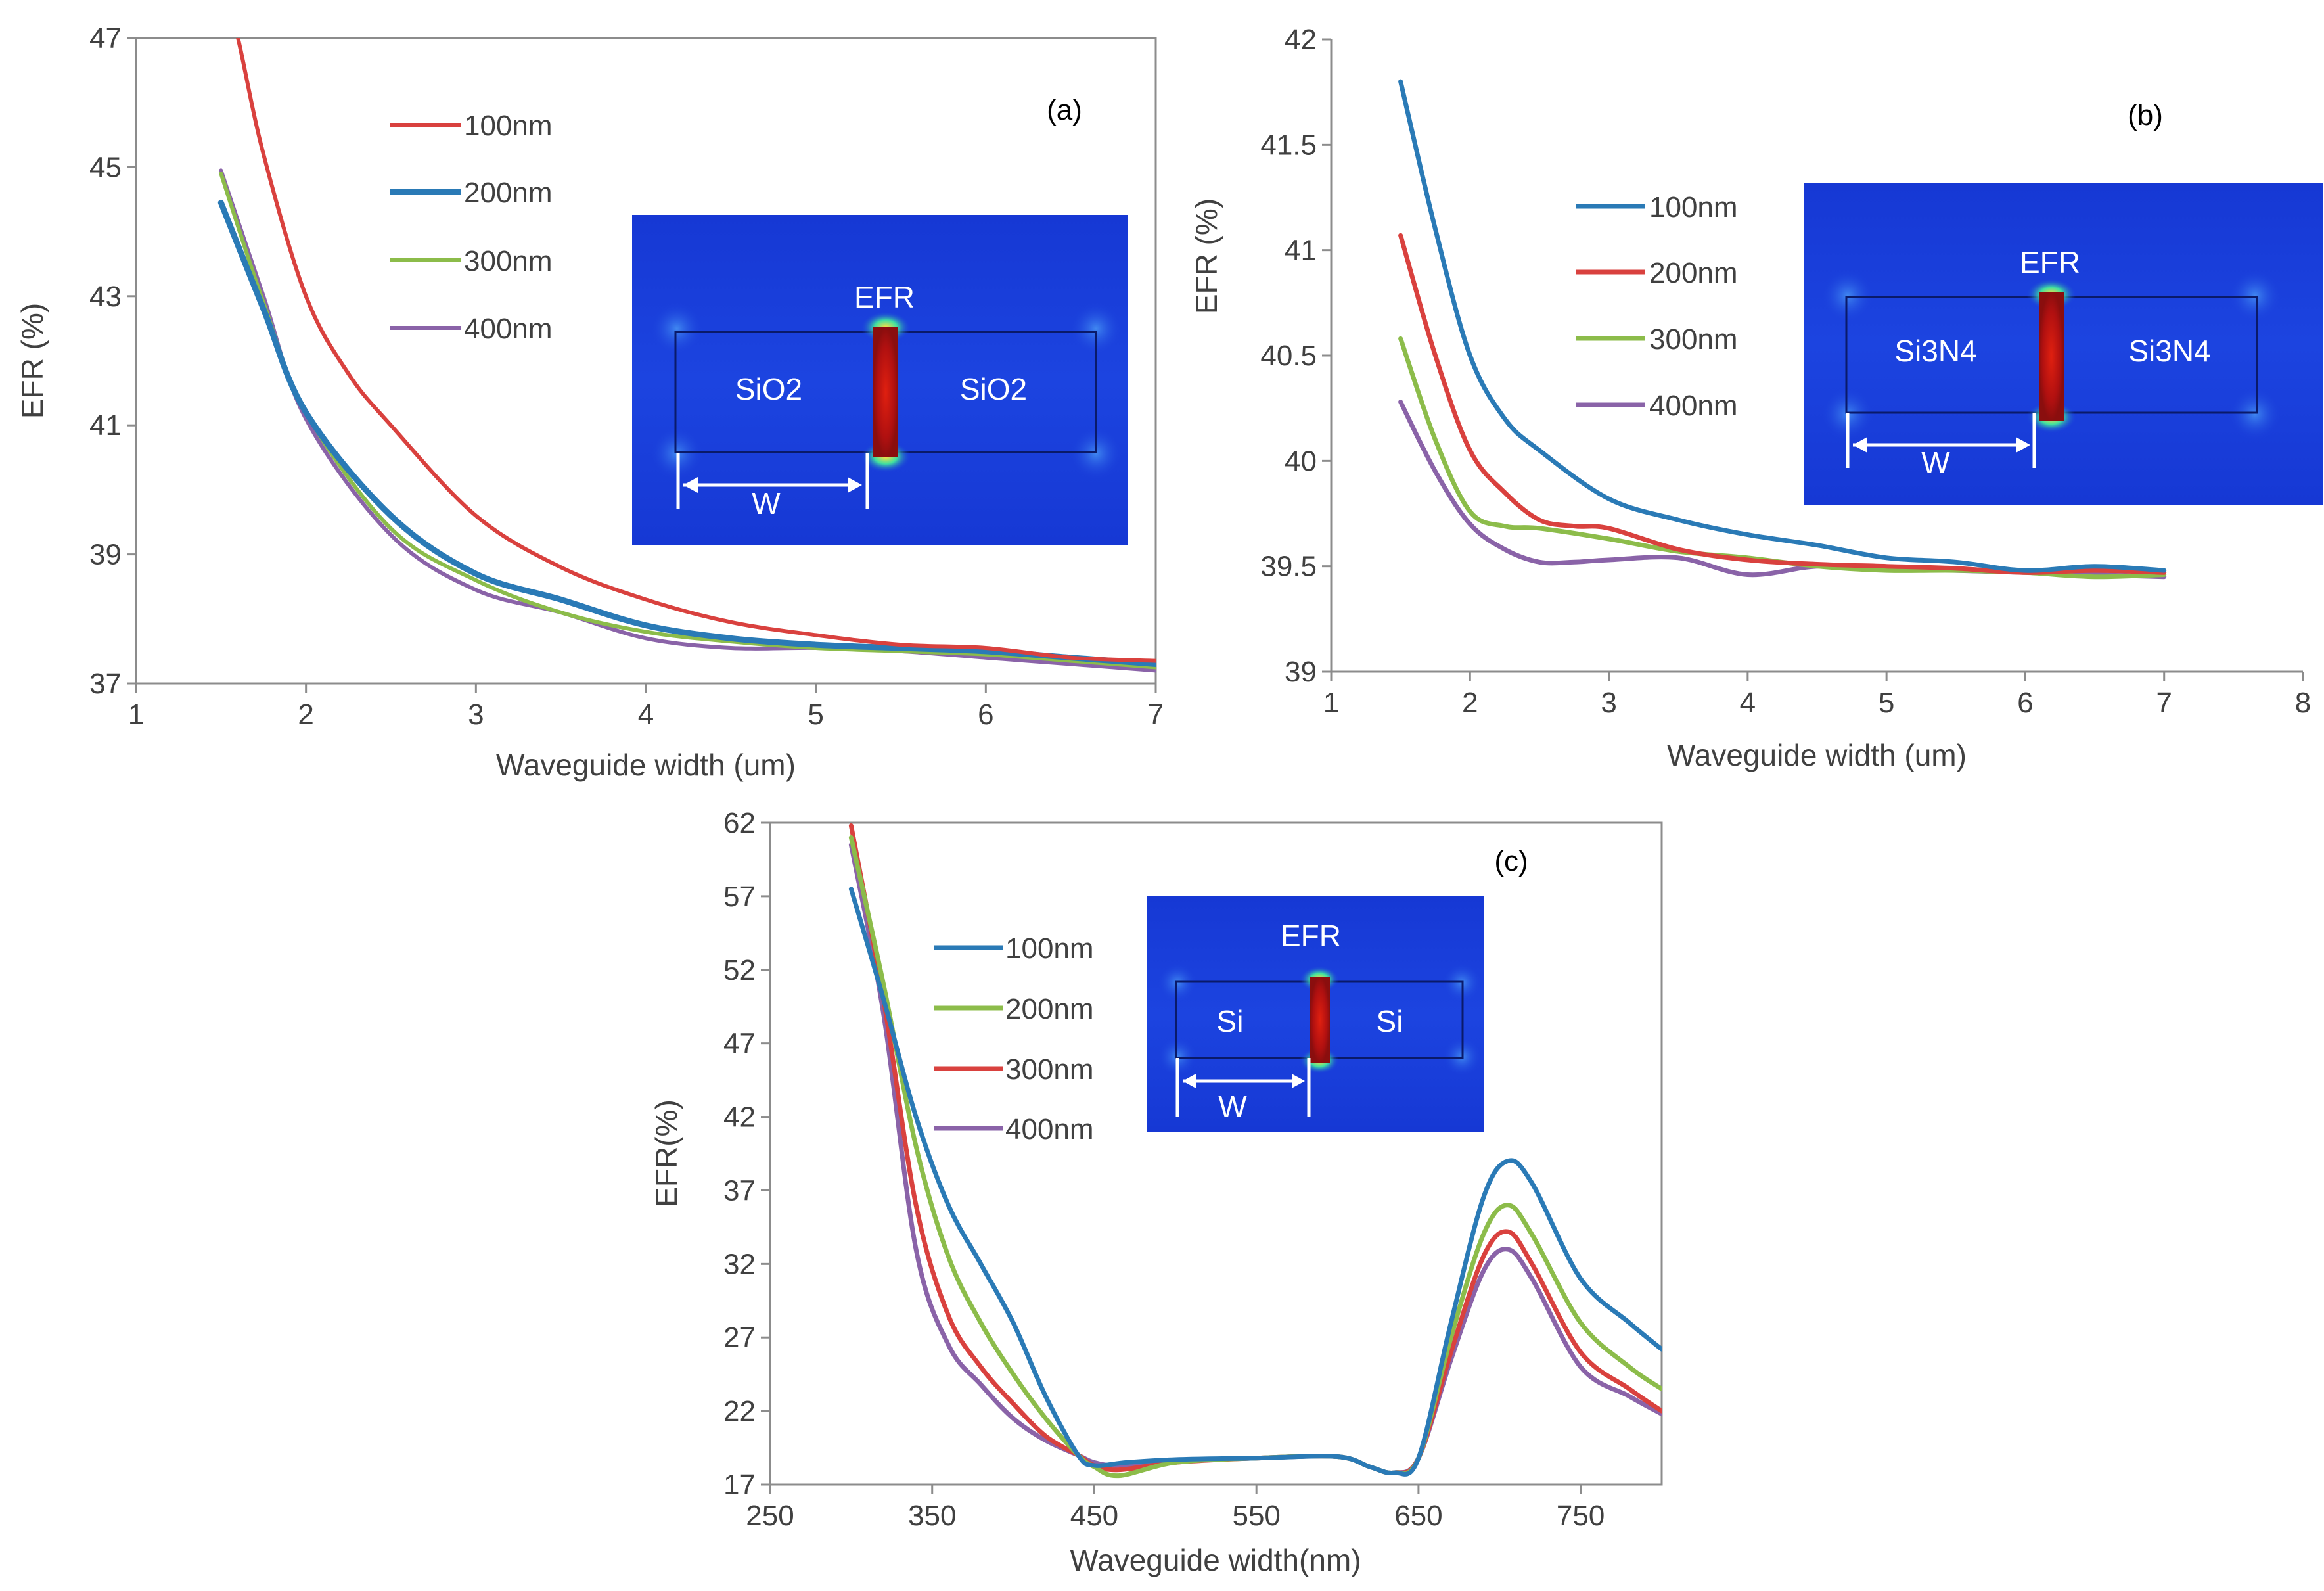 This screenshot has width=2324, height=1591. I want to click on panel-c-legend-label-3: 300nm, so click(1049, 1069).